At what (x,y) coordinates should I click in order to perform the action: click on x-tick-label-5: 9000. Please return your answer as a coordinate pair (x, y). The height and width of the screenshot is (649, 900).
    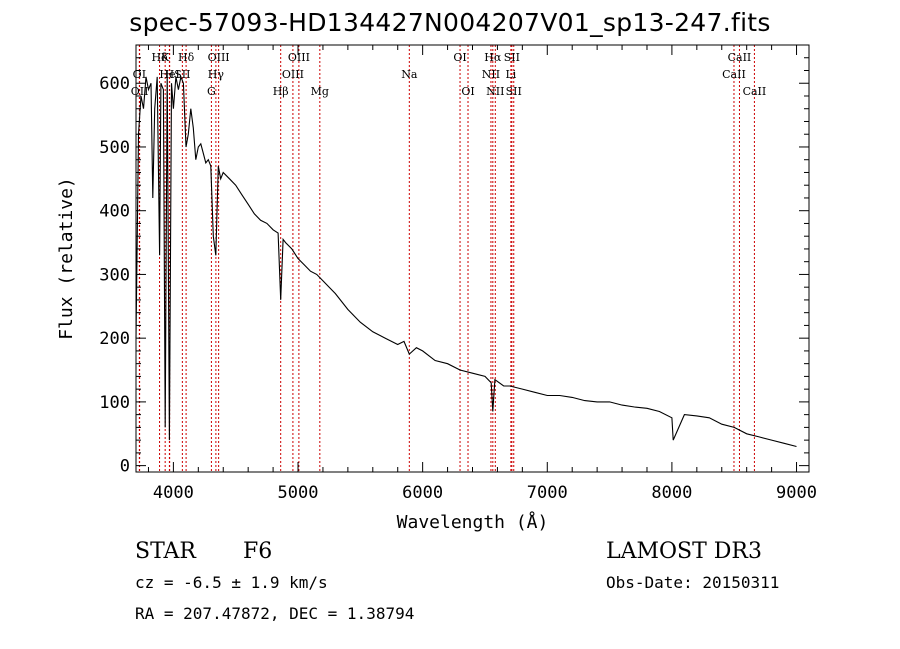
    Looking at the image, I should click on (796, 493).